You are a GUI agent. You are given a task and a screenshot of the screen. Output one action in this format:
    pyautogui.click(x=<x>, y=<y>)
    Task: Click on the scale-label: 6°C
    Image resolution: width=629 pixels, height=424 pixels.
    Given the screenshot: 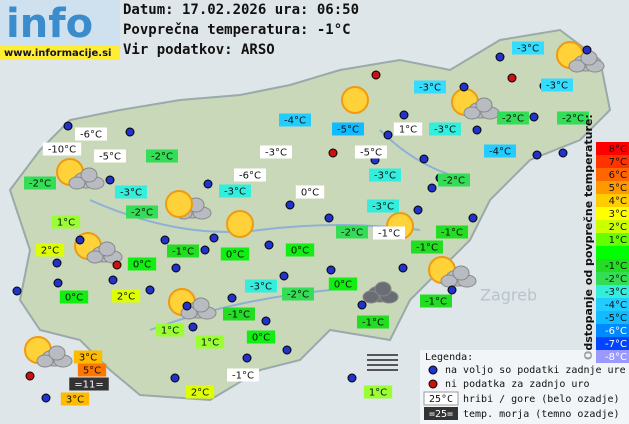 What is the action you would take?
    pyautogui.click(x=618, y=175)
    